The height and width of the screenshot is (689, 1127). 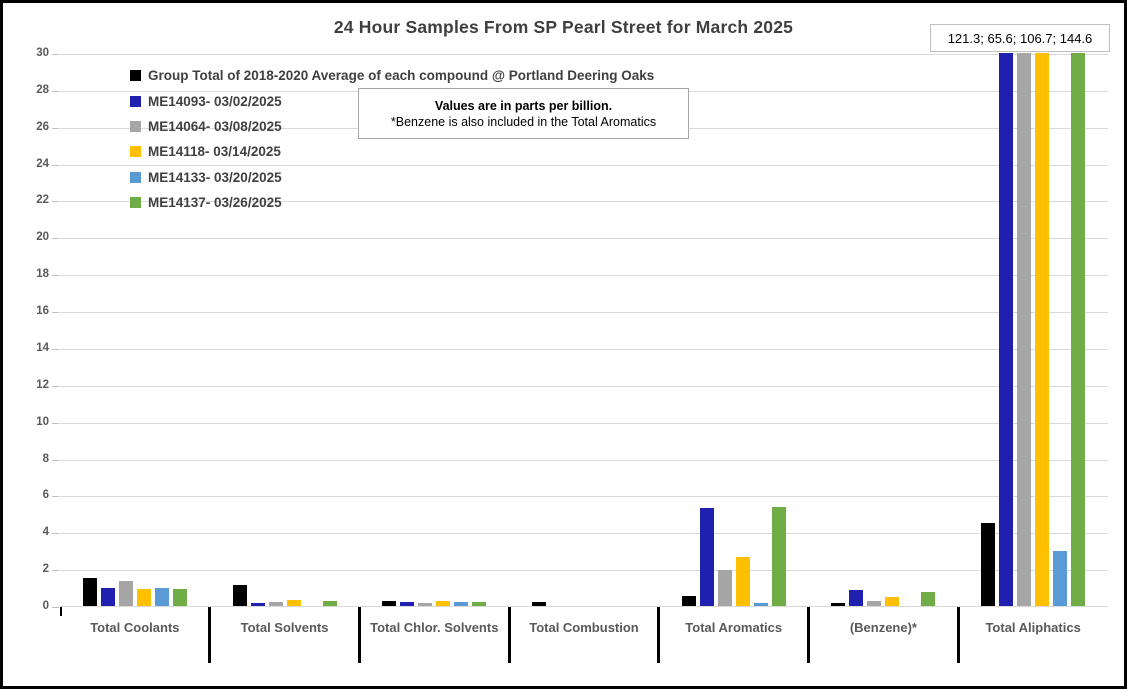 What do you see at coordinates (42, 237) in the screenshot?
I see `y-axis-label: 20` at bounding box center [42, 237].